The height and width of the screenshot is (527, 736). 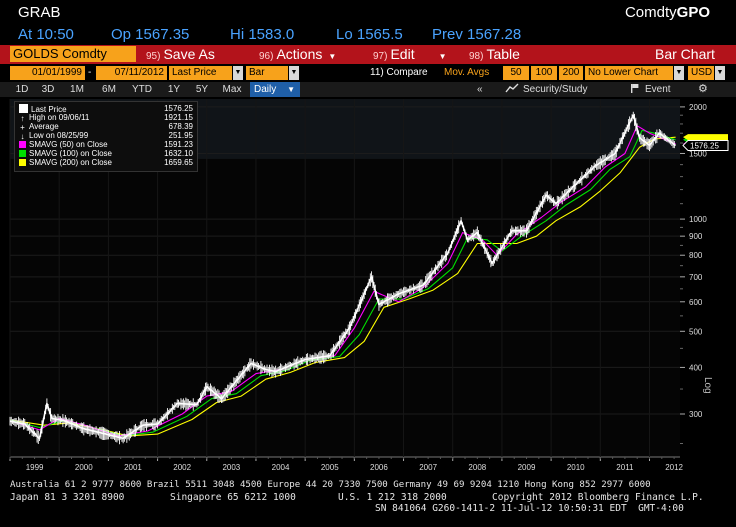 What do you see at coordinates (107, 118) in the screenshot?
I see `legend-high: ↑ High on 09/06/11 1921.15` at bounding box center [107, 118].